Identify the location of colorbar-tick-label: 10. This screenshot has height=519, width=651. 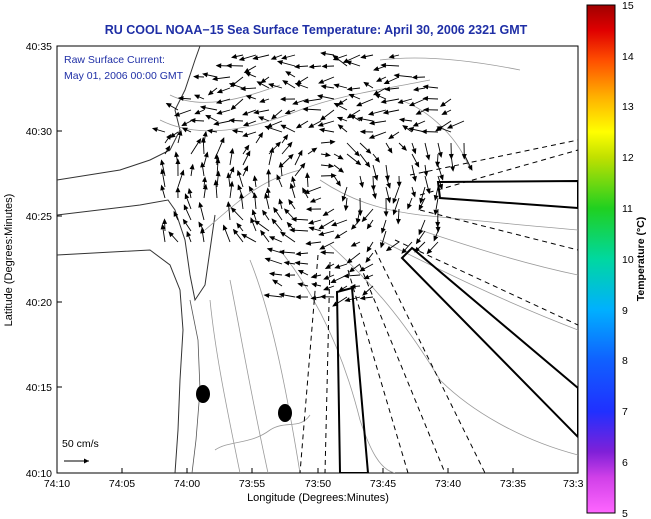
(628, 260).